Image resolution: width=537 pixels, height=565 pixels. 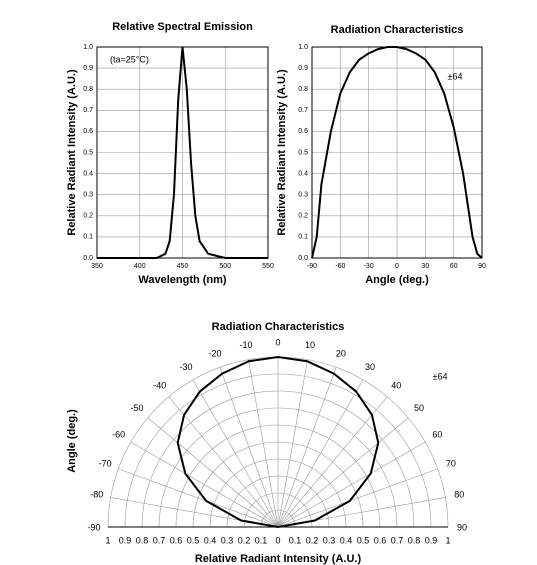 What do you see at coordinates (437, 434) in the screenshot?
I see `theta-tick-label: 60` at bounding box center [437, 434].